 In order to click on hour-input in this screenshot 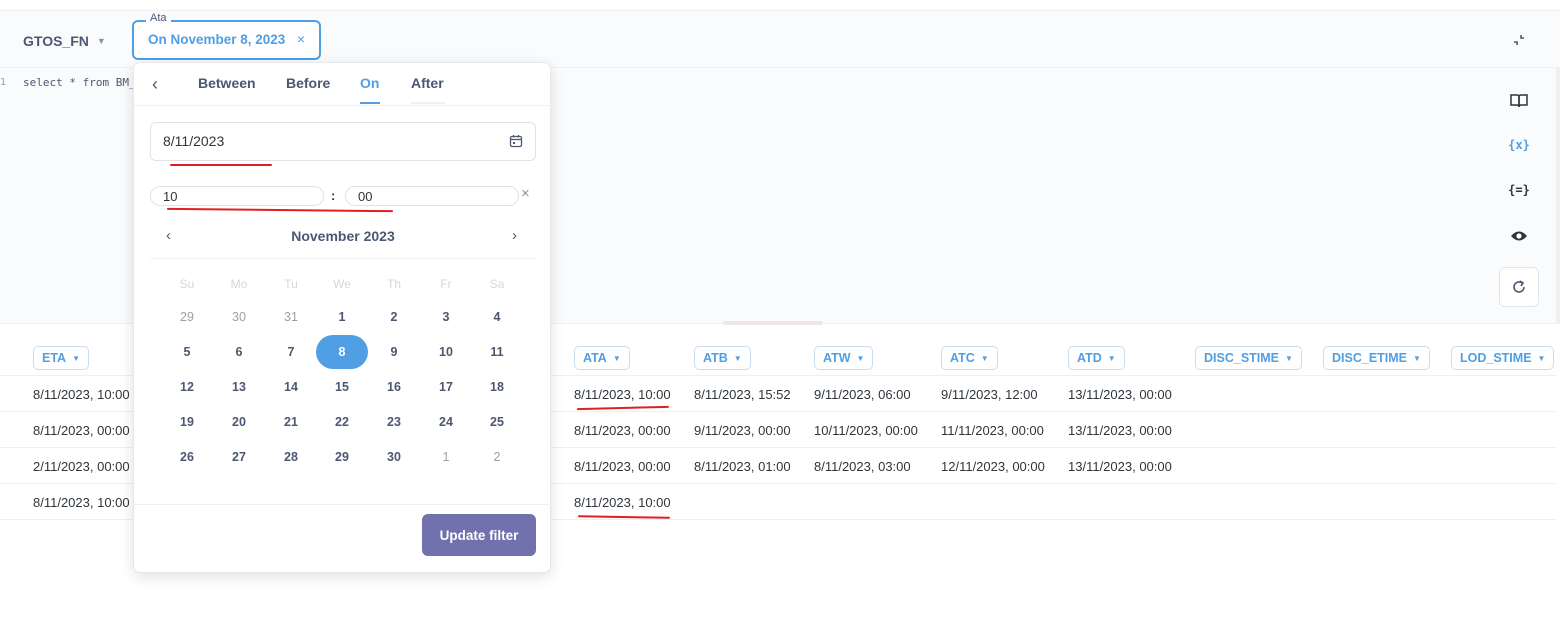, I will do `click(237, 196)`.